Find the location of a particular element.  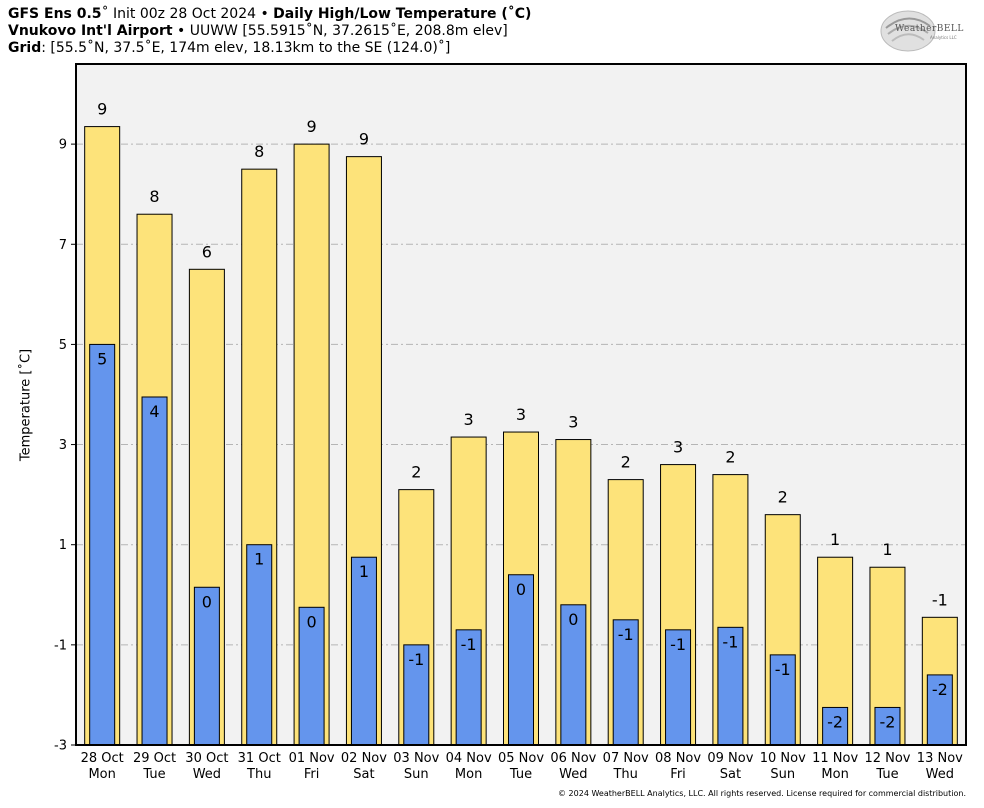

y-tick-label: -3 is located at coordinates (60, 746).